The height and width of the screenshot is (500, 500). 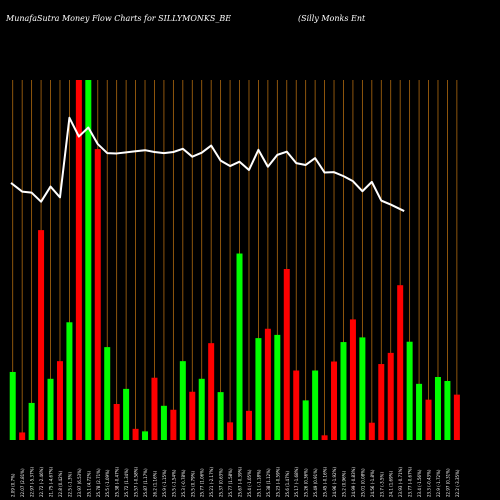 I want to click on x-tick-label: 25.57 (-0.58%), so click(x=136, y=482).